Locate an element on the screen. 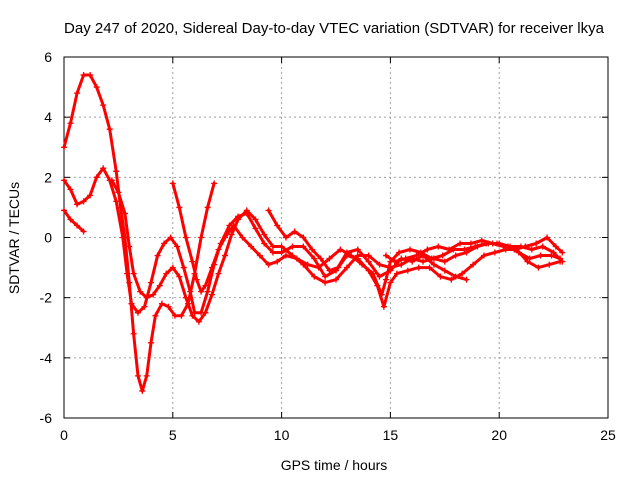 Image resolution: width=640 pixels, height=480 pixels. x-tick-label: 0 is located at coordinates (64, 435).